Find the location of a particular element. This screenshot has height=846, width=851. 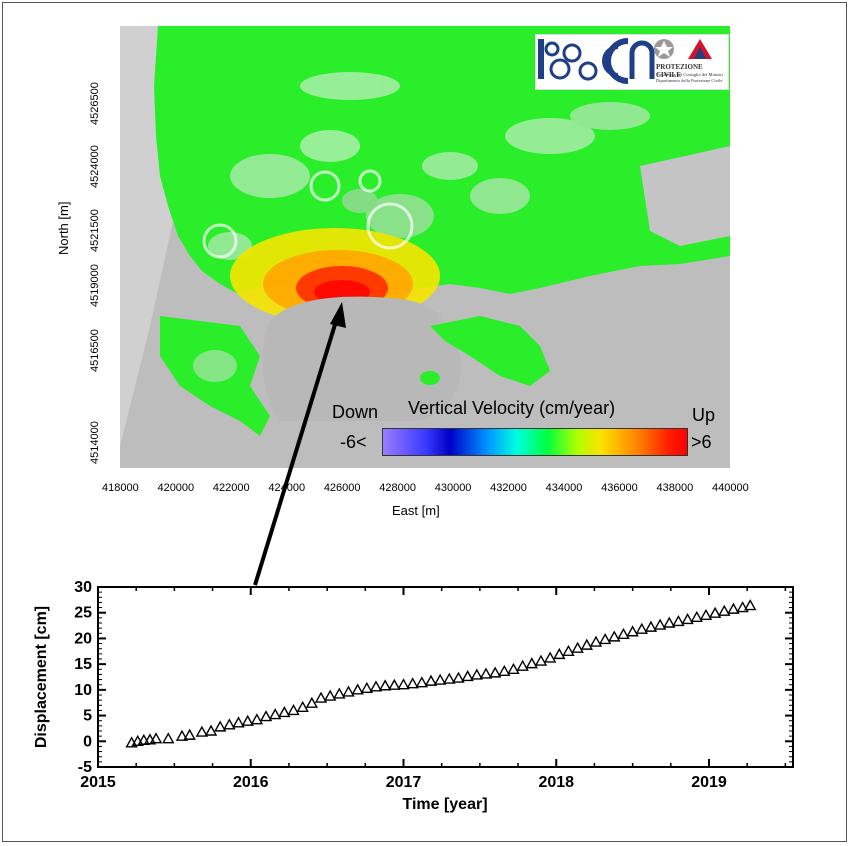

italian-emblem-icon is located at coordinates (664, 49).